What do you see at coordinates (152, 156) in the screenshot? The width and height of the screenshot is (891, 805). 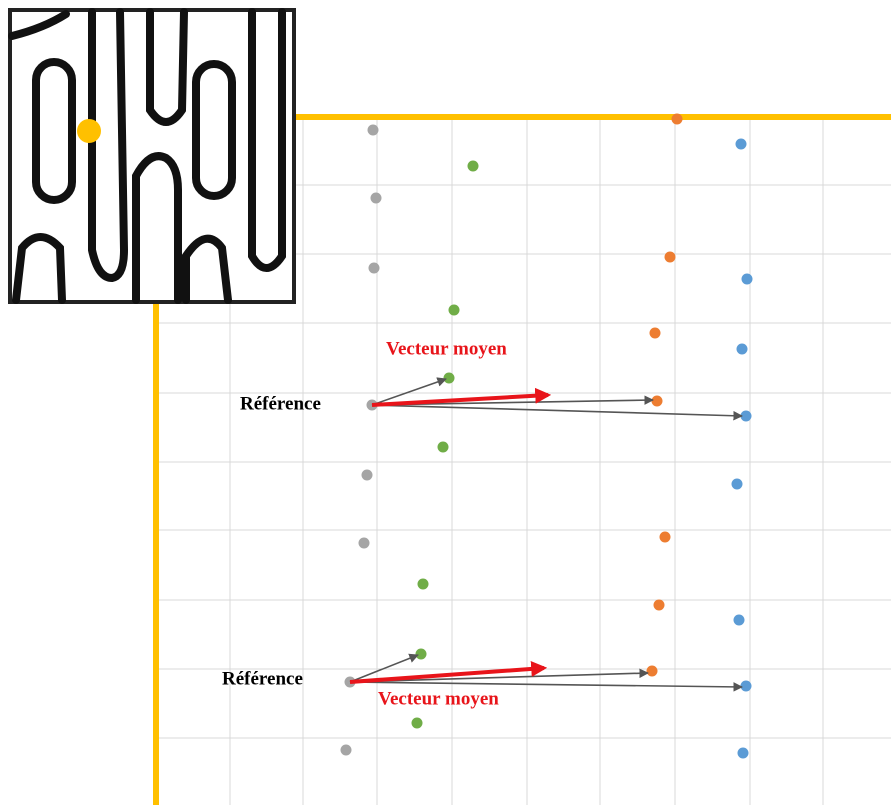 I see `inset` at bounding box center [152, 156].